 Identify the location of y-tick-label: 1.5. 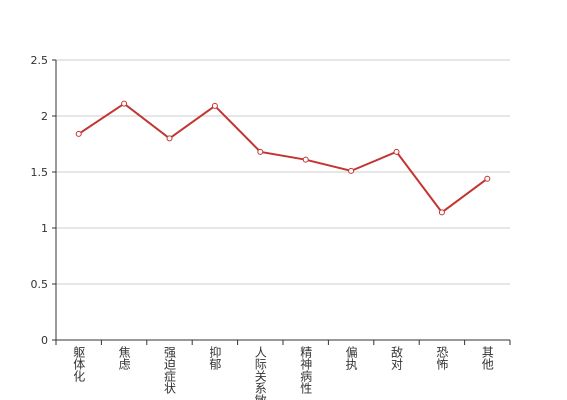
(40, 172).